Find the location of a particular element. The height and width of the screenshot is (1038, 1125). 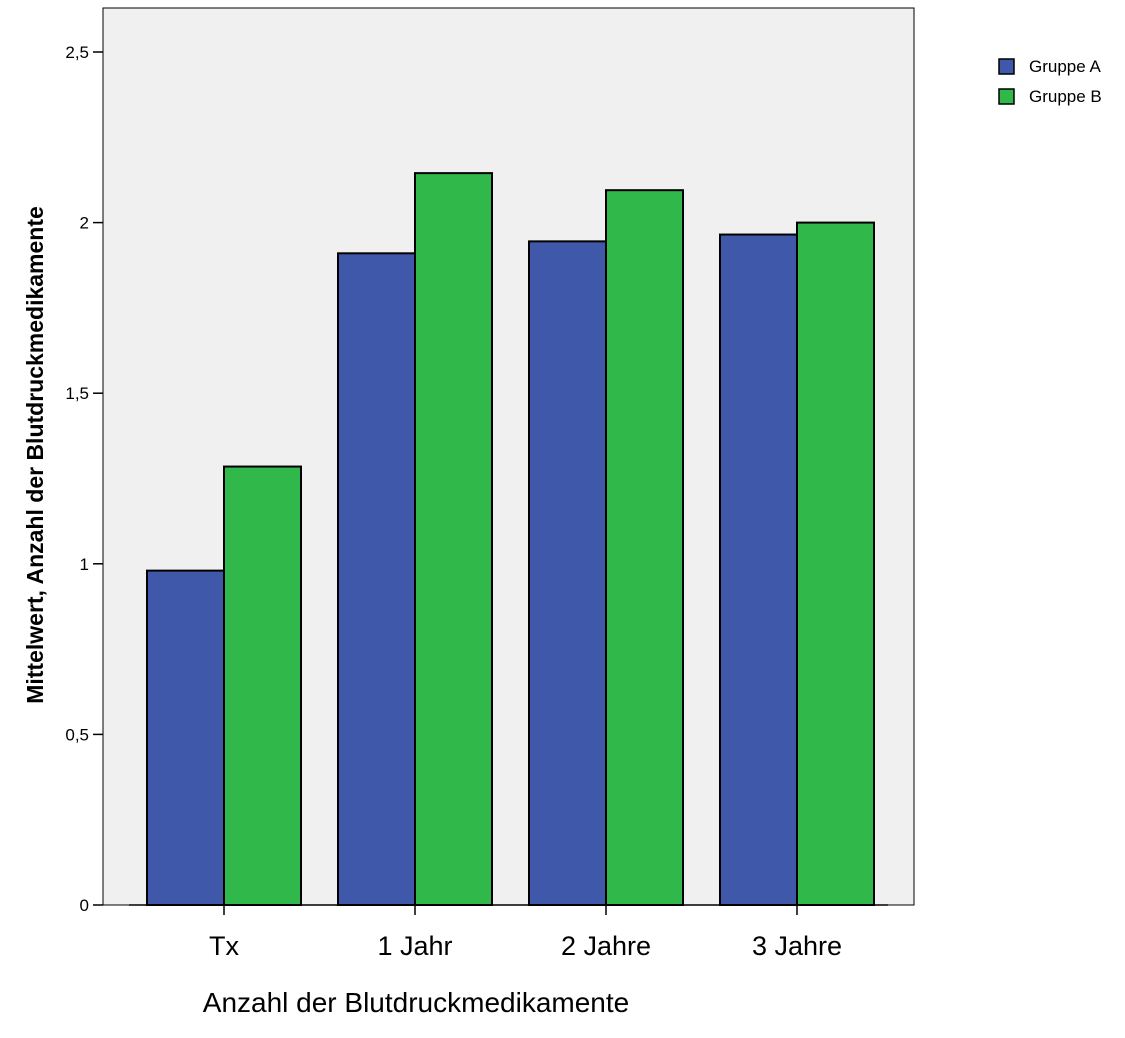

y-tick-label: 2,5 is located at coordinates (77, 52).